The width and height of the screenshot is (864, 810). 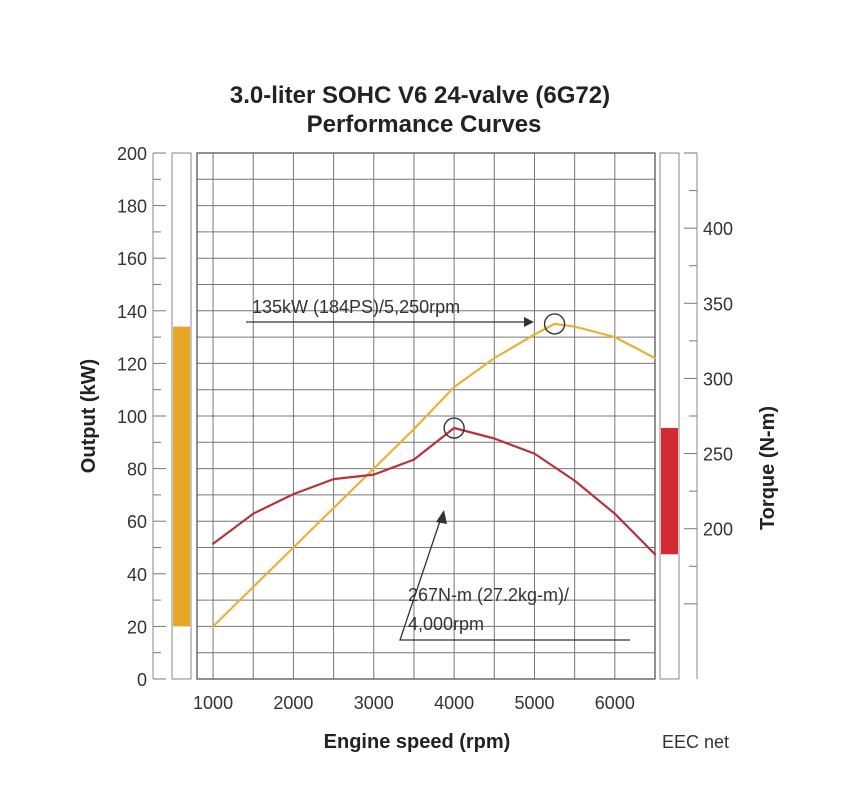 I want to click on left-y-tick-label: 120, so click(x=132, y=364).